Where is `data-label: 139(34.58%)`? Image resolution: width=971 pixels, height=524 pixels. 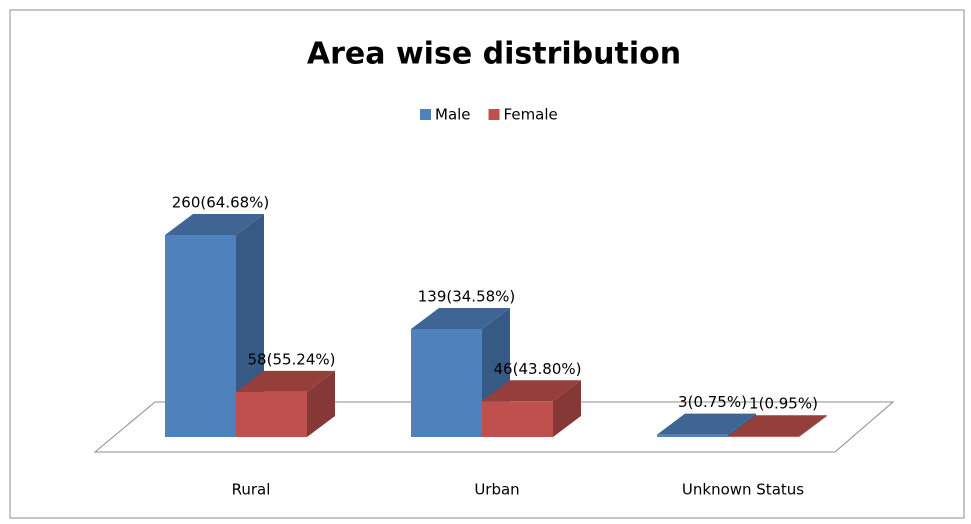
data-label: 139(34.58%) is located at coordinates (467, 296).